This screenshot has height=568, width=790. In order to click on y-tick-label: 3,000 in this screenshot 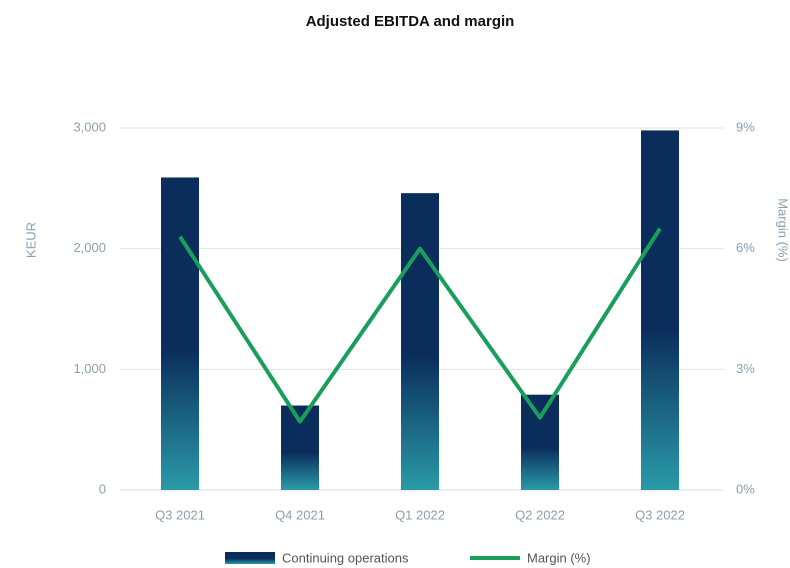, I will do `click(89, 126)`.